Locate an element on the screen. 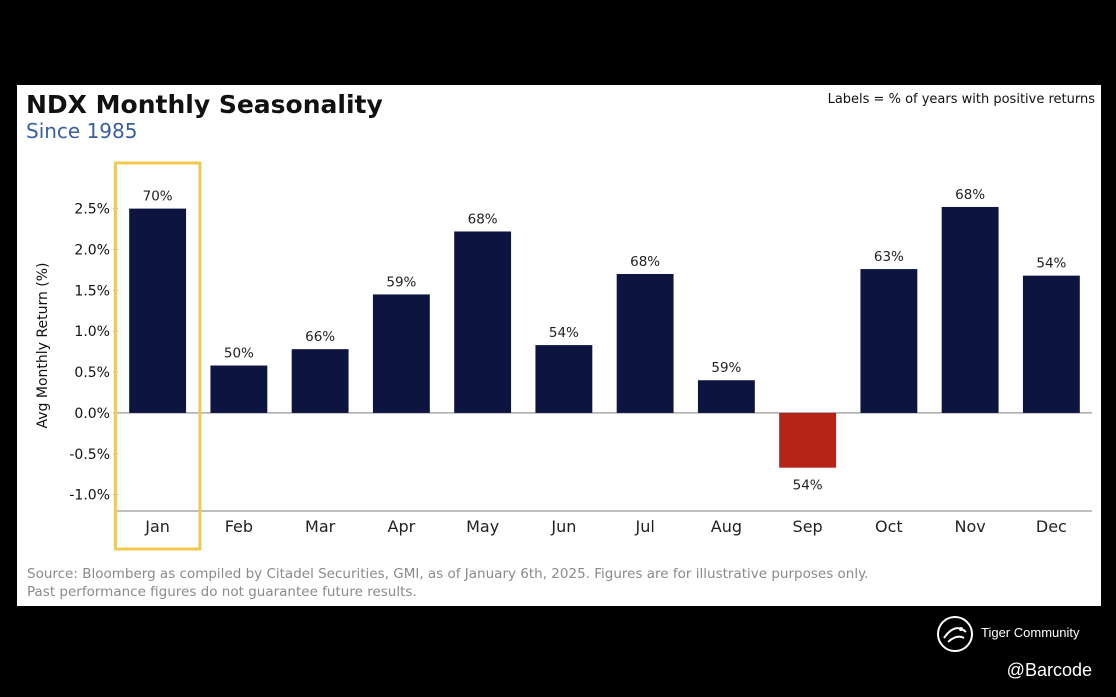 The height and width of the screenshot is (697, 1116). data-label: 63% is located at coordinates (889, 257).